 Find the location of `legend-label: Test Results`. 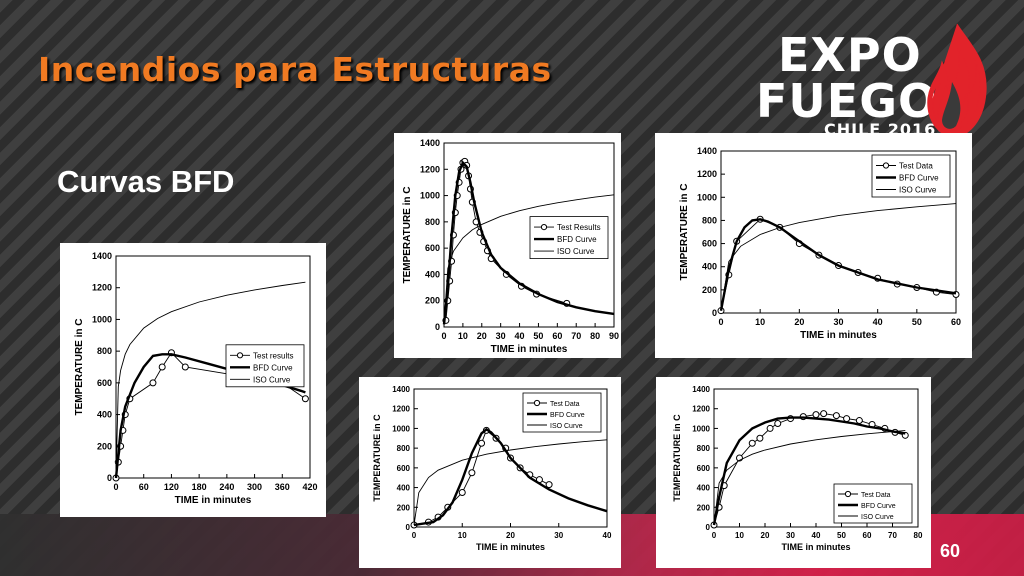

legend-label: Test Results is located at coordinates (579, 227).